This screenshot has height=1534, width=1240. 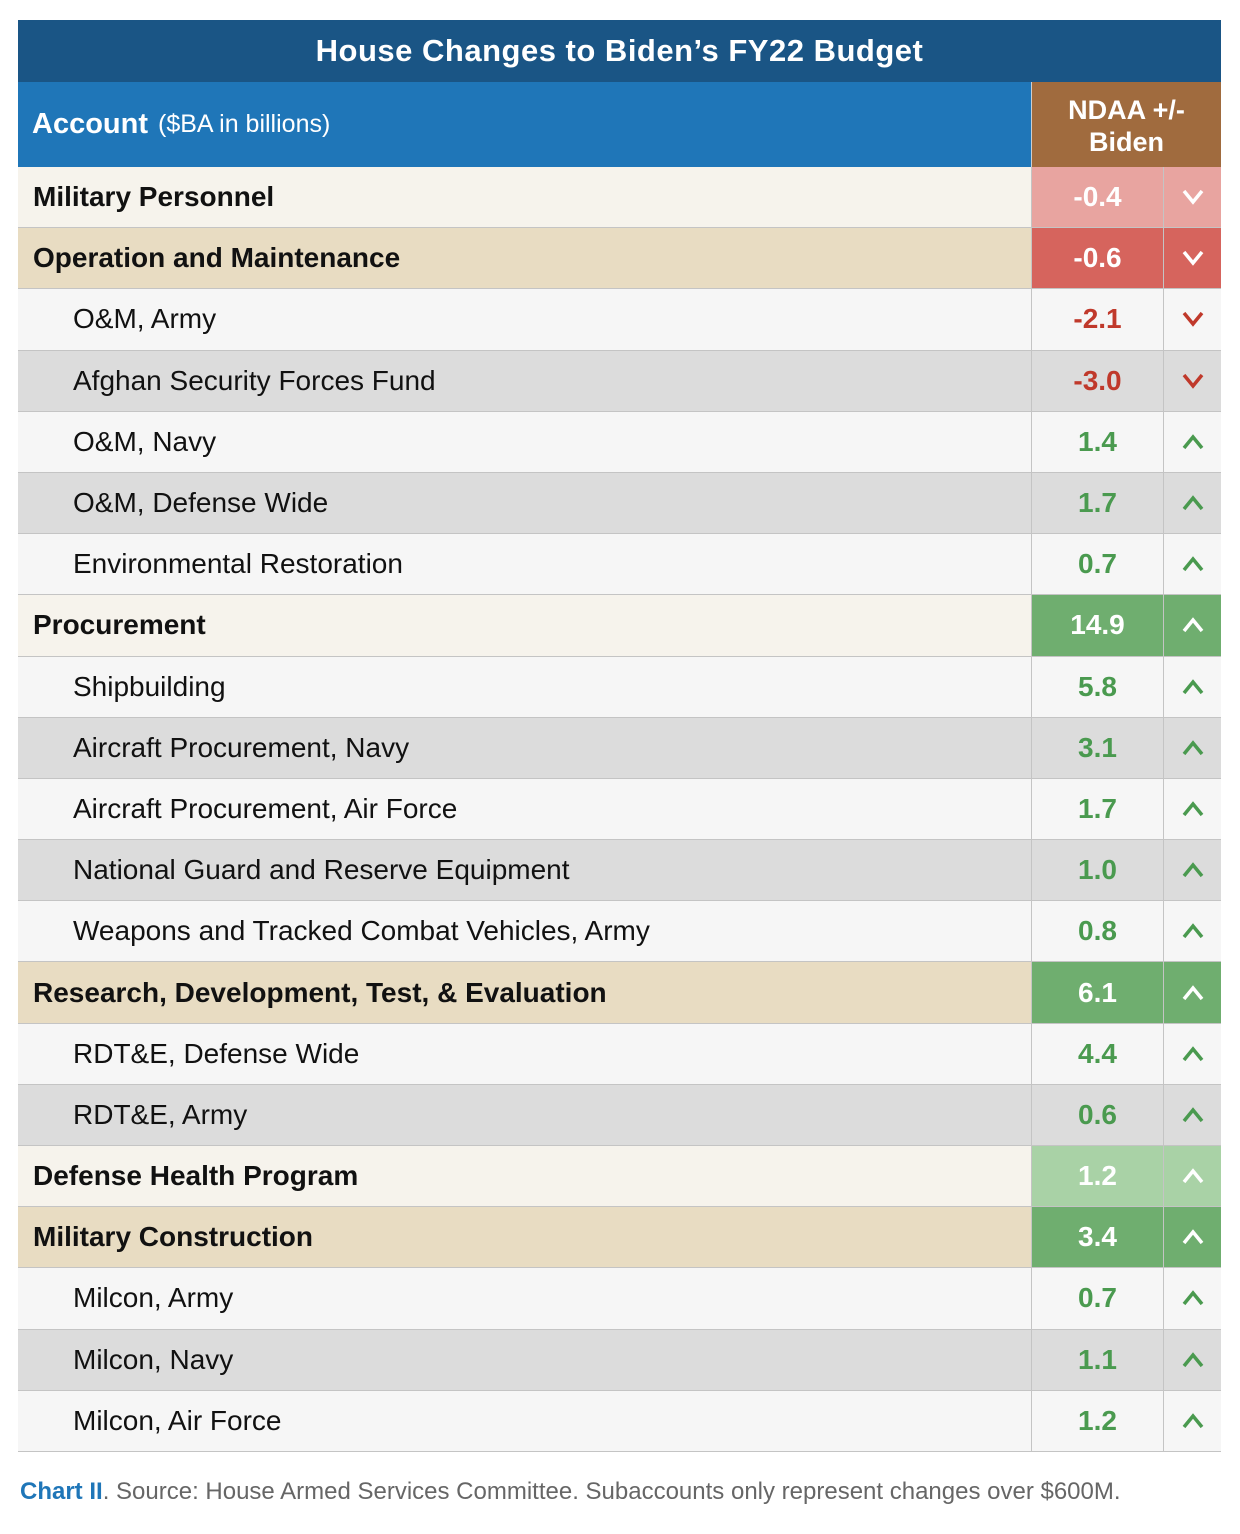 What do you see at coordinates (525, 1359) in the screenshot?
I see `row-label: Milcon, Navy` at bounding box center [525, 1359].